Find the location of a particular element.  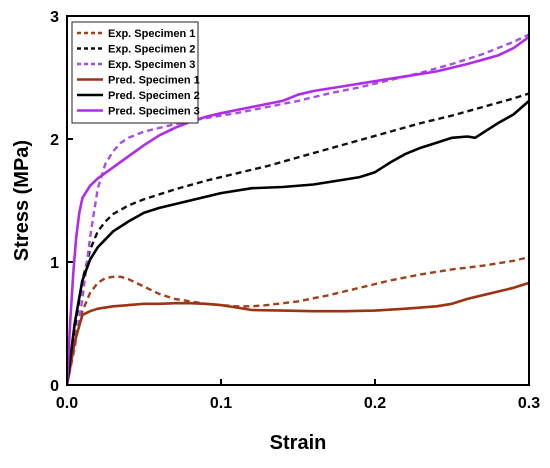

x-tick-label: 0.3 is located at coordinates (529, 403).